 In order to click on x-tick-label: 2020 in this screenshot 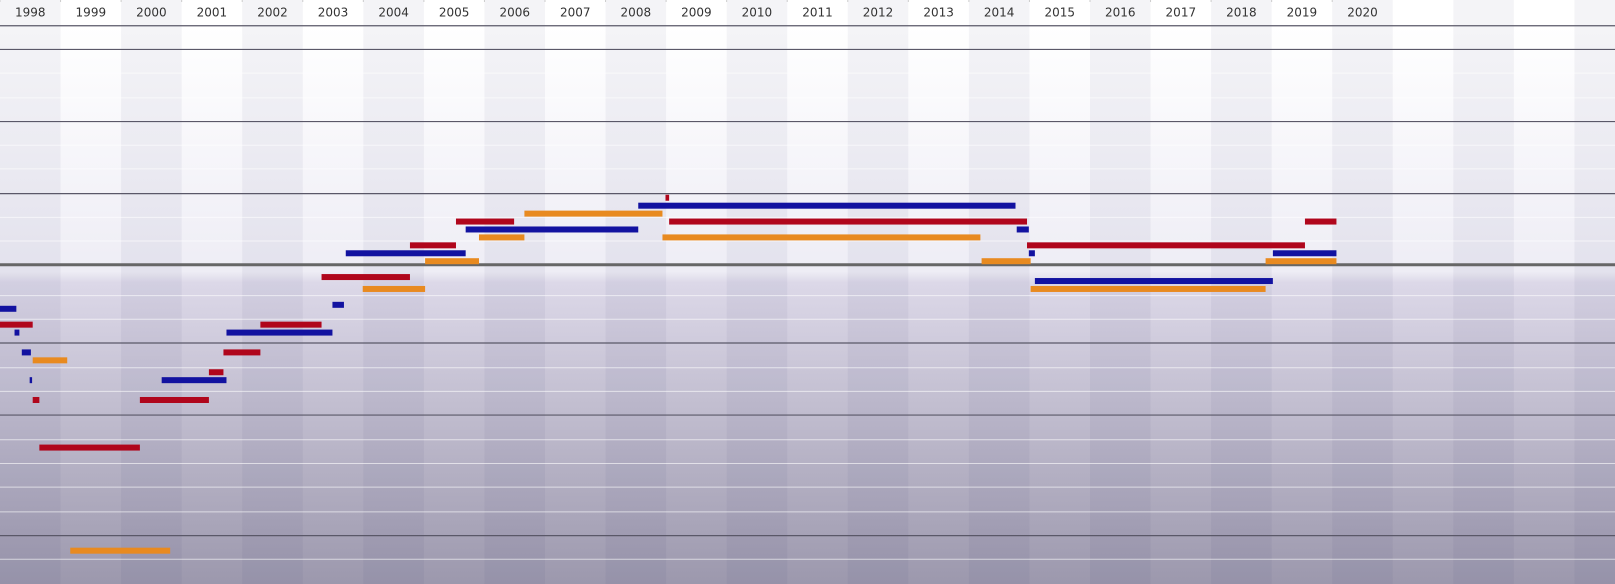, I will do `click(1362, 13)`.